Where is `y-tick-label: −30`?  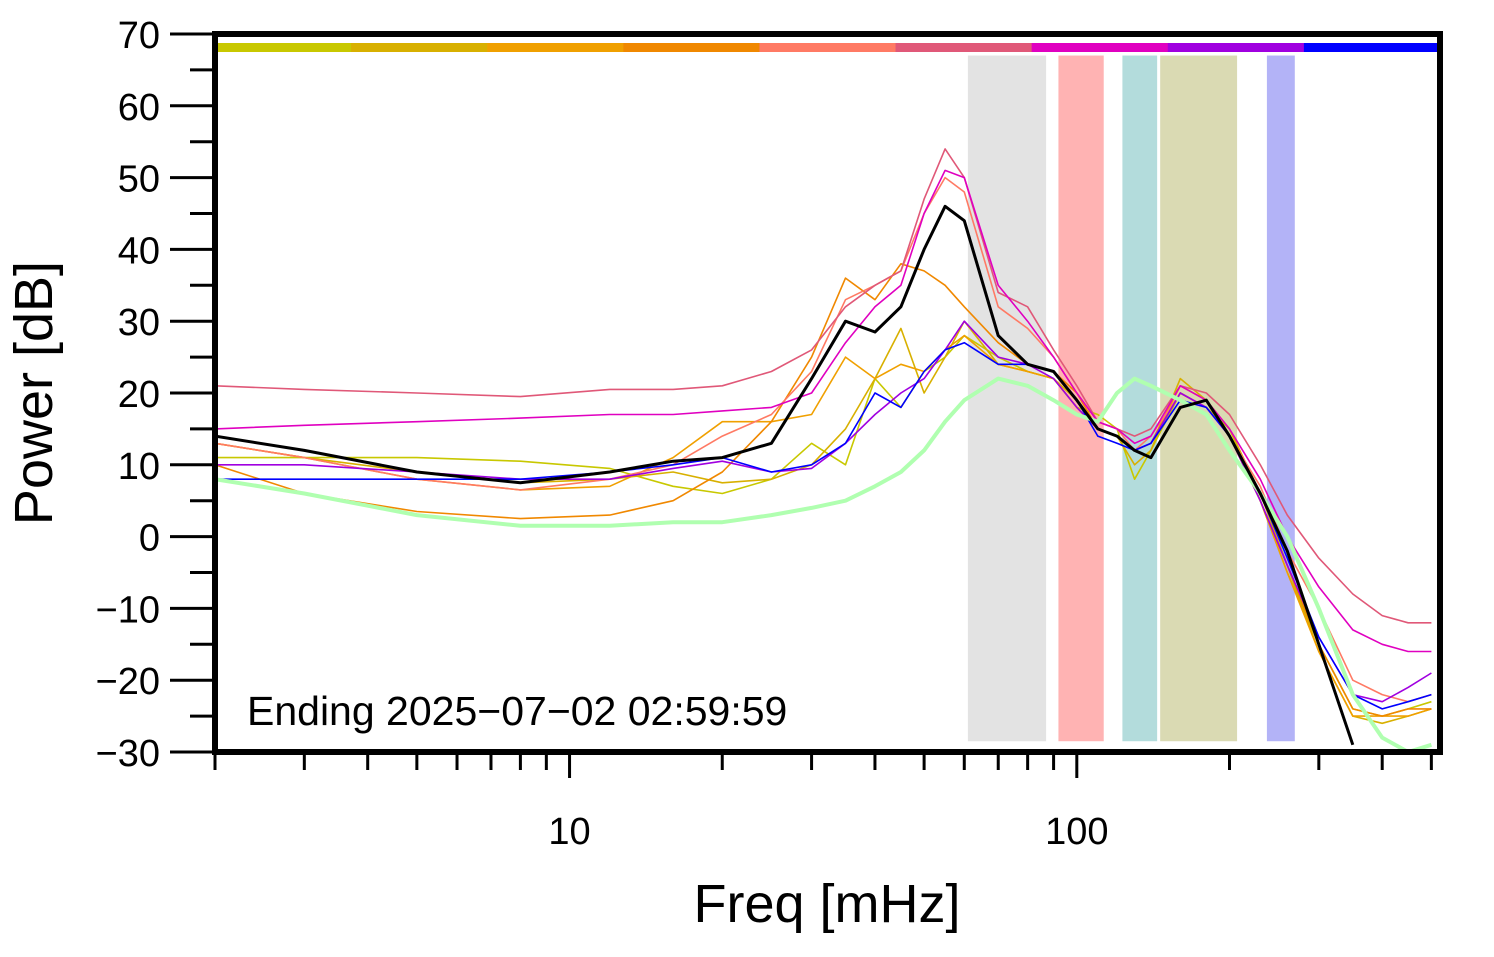 y-tick-label: −30 is located at coordinates (128, 754).